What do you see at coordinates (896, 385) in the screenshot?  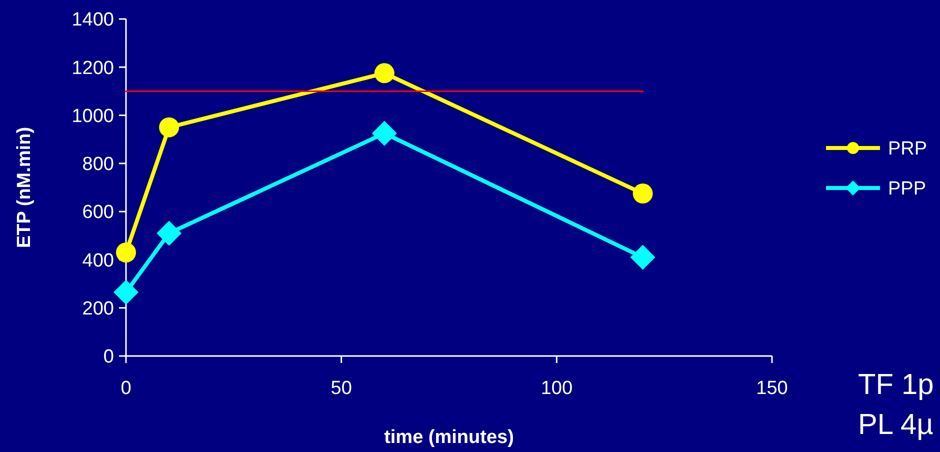 I see `text: TF 1p` at bounding box center [896, 385].